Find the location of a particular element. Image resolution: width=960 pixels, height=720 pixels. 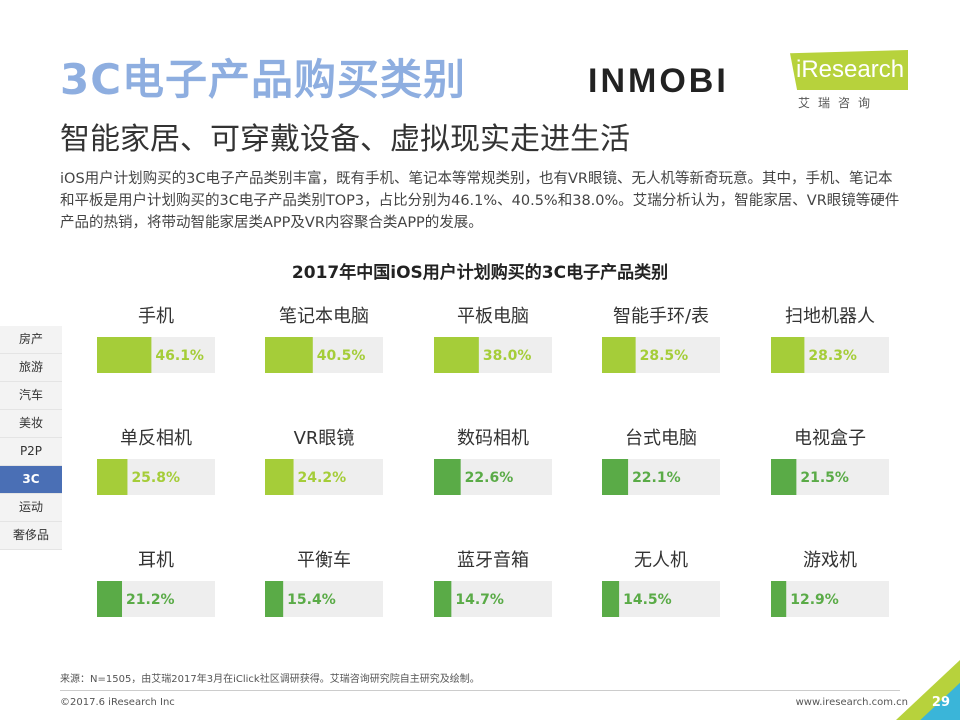

value-label: 15.4% is located at coordinates (311, 600).